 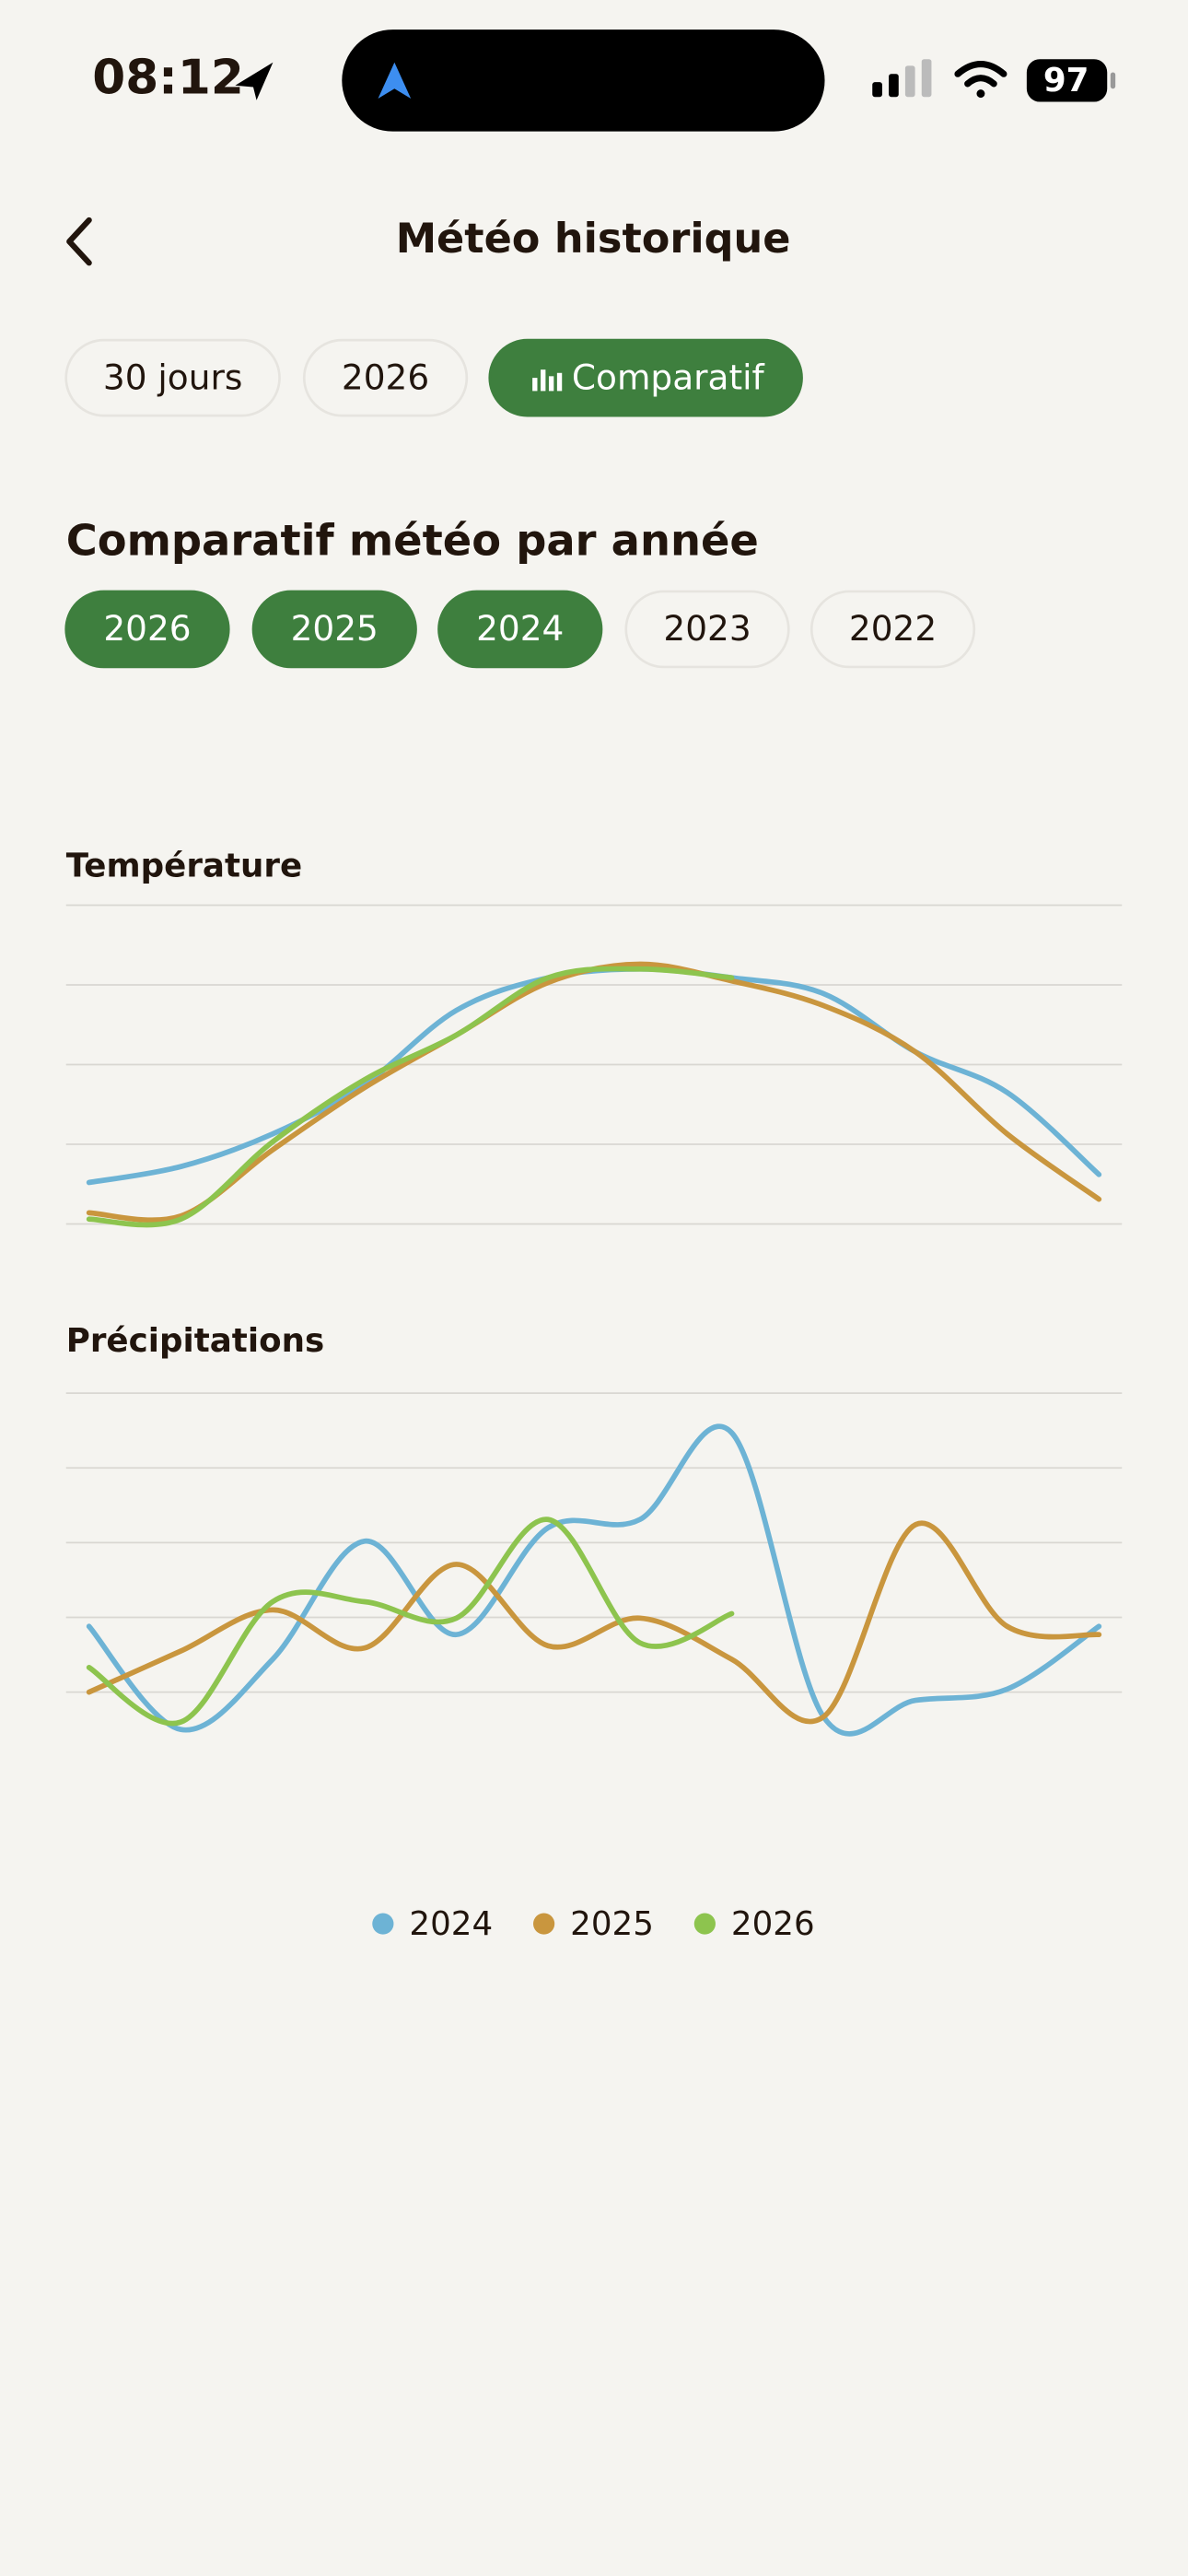 What do you see at coordinates (451, 1924) in the screenshot?
I see `legend-label: 2024` at bounding box center [451, 1924].